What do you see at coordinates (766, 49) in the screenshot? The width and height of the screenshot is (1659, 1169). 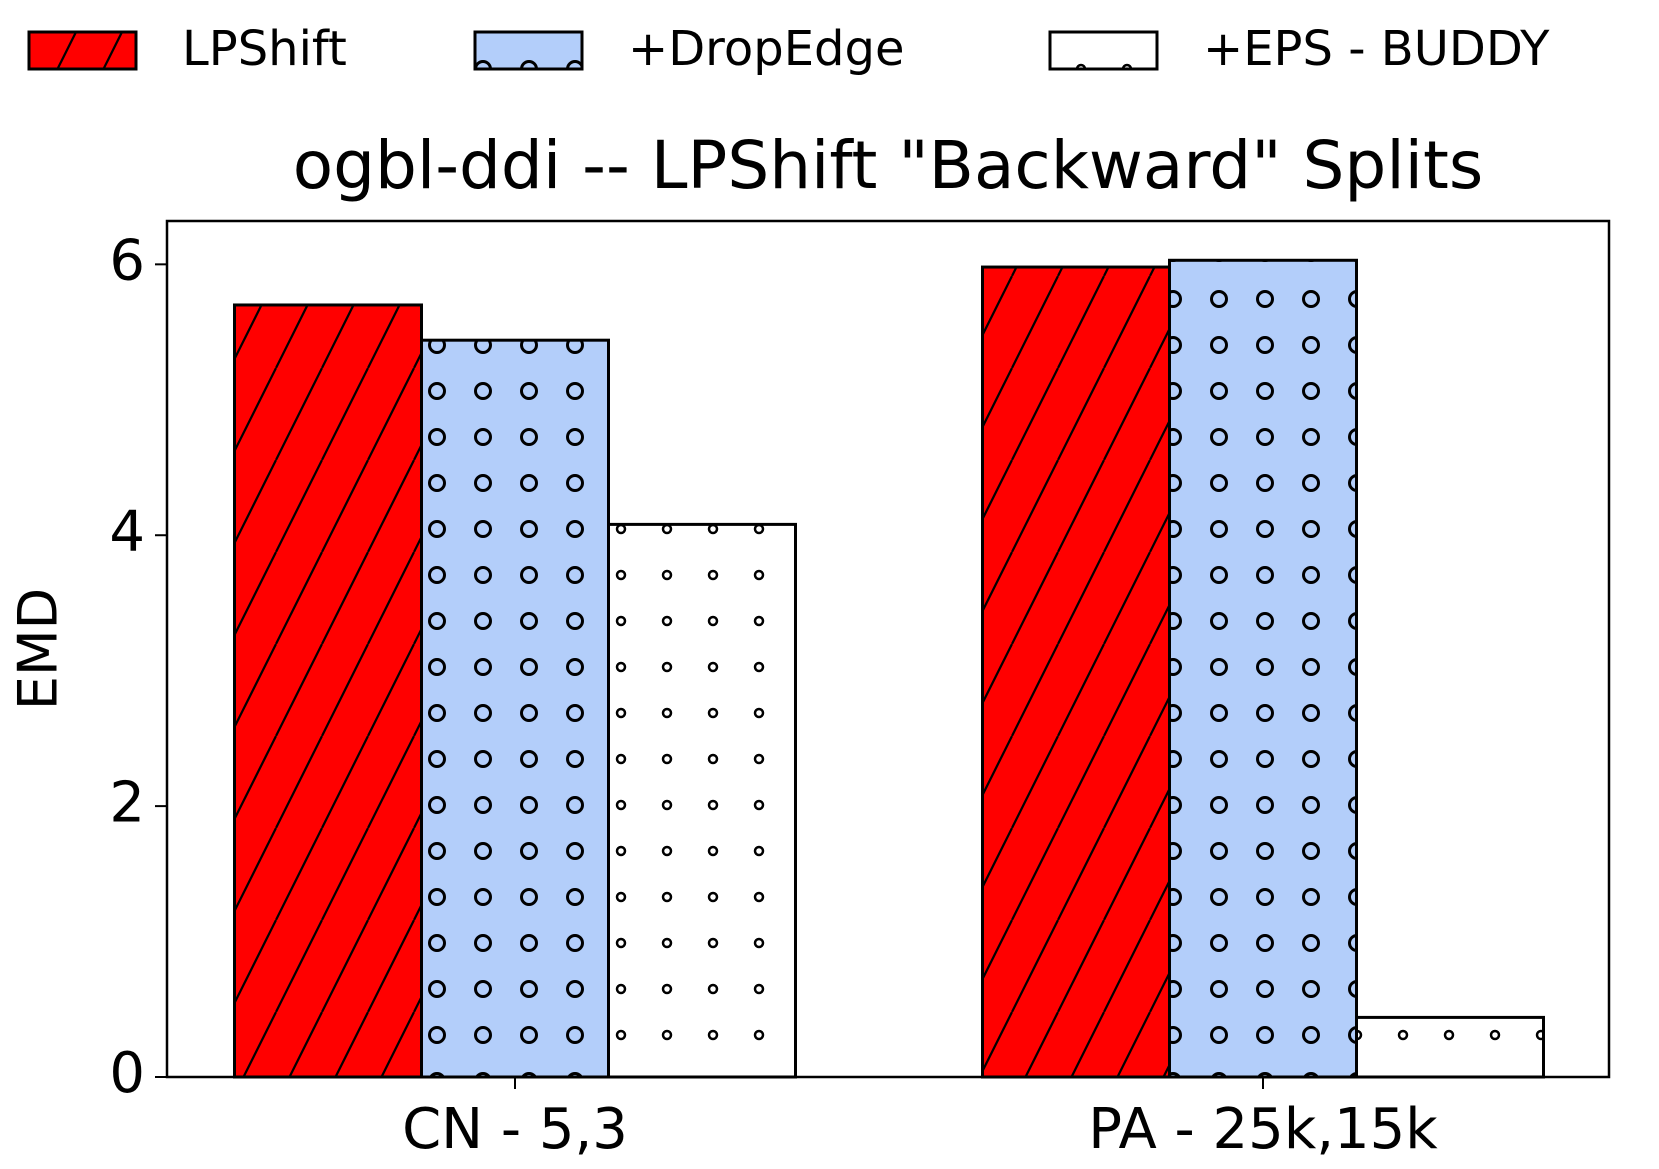 I see `legend-label: +DropEdge` at bounding box center [766, 49].